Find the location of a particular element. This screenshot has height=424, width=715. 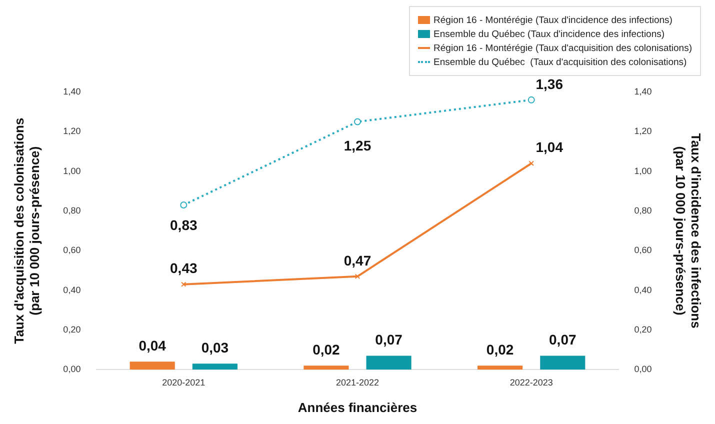

y2-tick-label: 0,00 is located at coordinates (643, 369).